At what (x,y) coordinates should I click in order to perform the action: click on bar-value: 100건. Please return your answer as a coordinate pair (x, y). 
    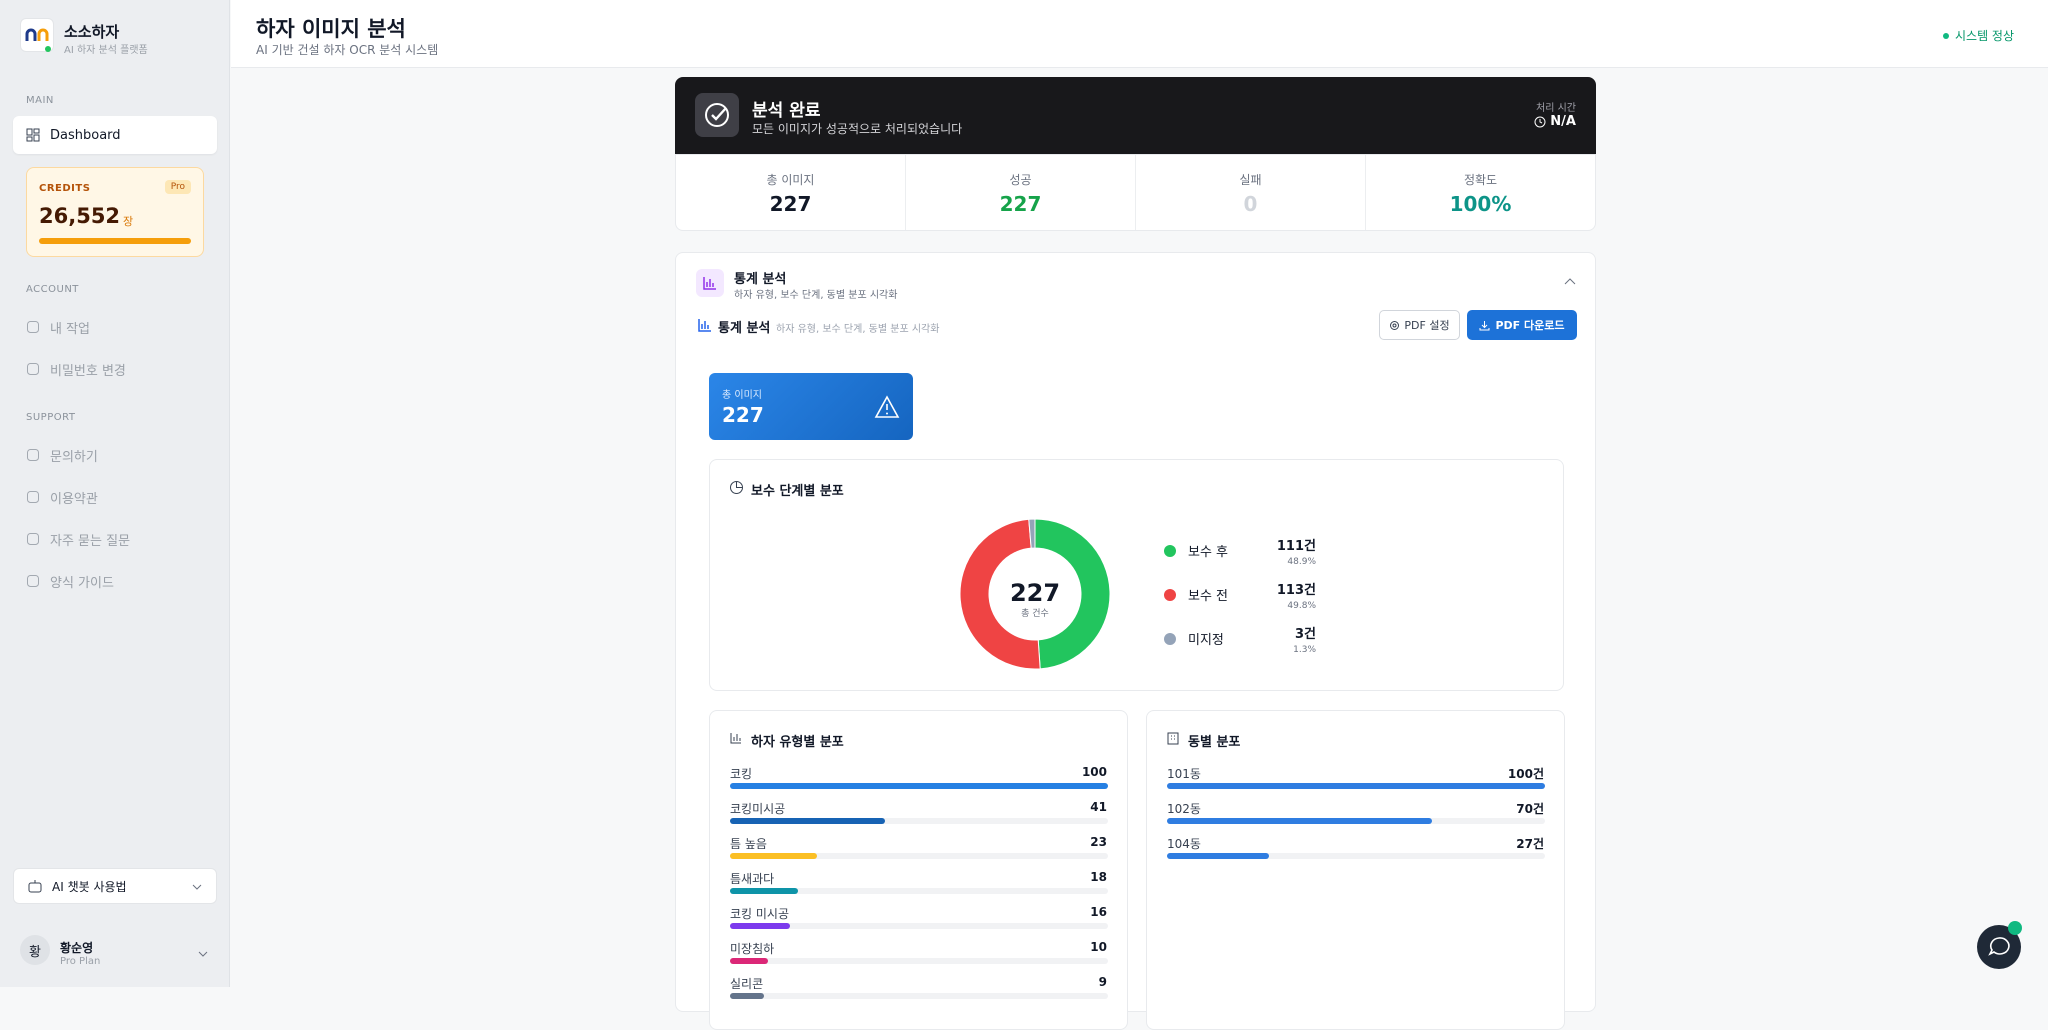
    Looking at the image, I should click on (1525, 774).